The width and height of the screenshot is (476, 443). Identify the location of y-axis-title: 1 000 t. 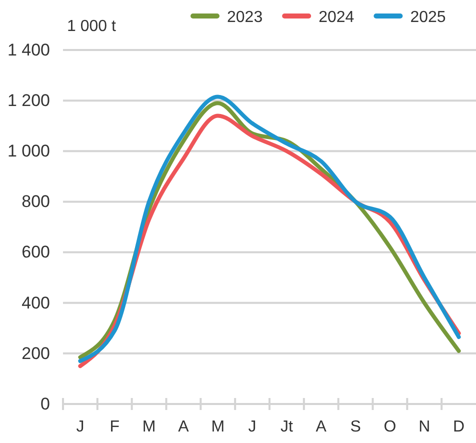
(91, 26).